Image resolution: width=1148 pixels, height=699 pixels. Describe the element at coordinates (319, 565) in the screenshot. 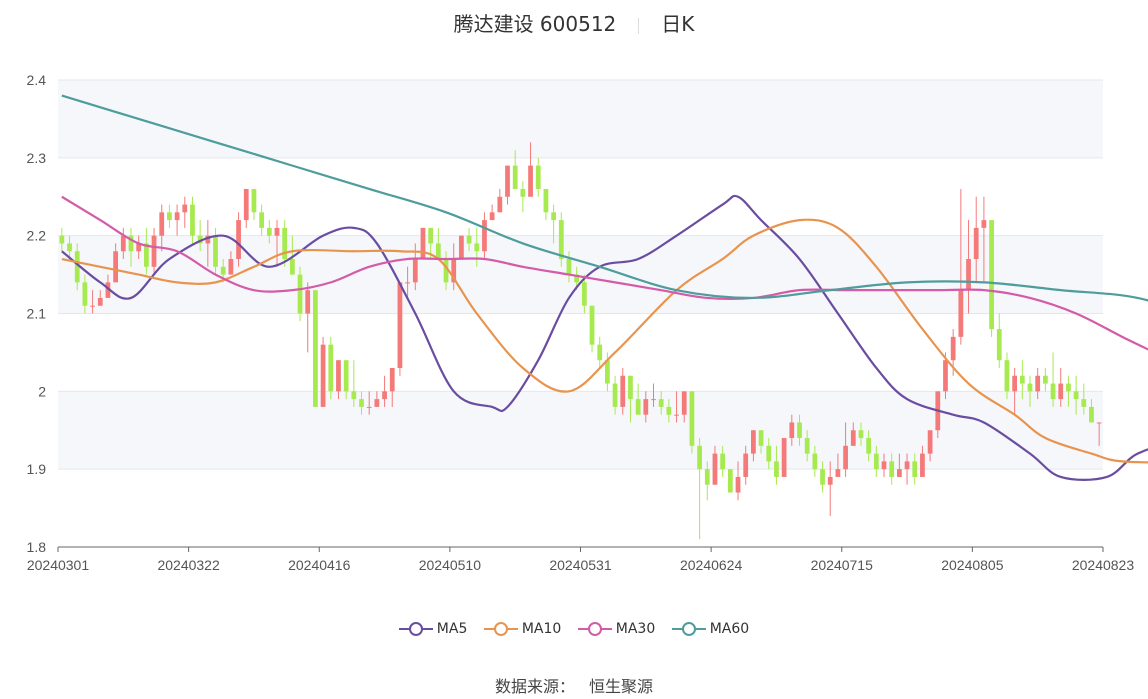

I see `x-tick-label: 20240416` at that location.